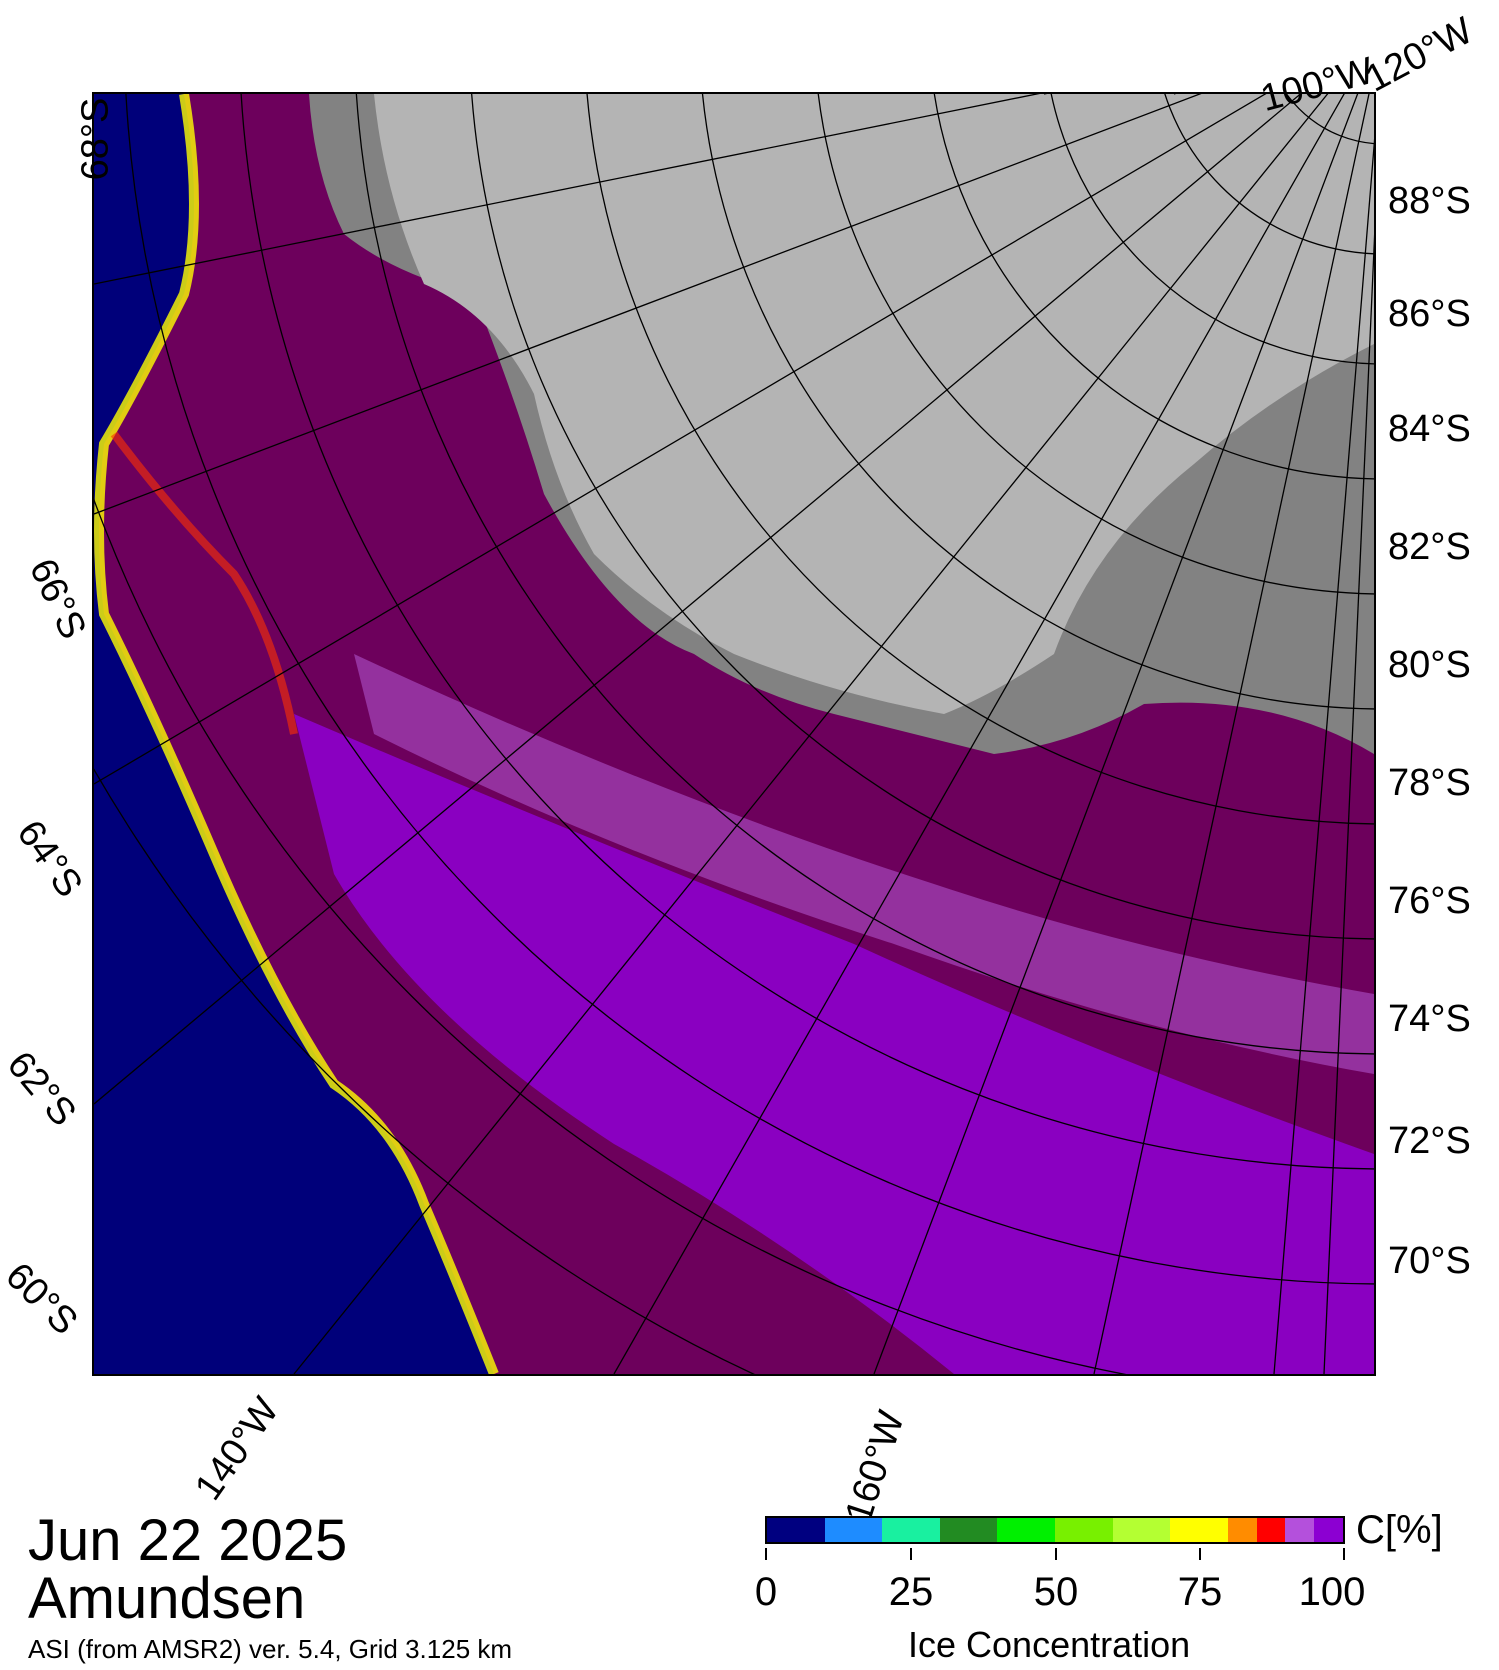 The height and width of the screenshot is (1670, 1499). I want to click on colorbar-tick-label: 75, so click(1200, 1592).